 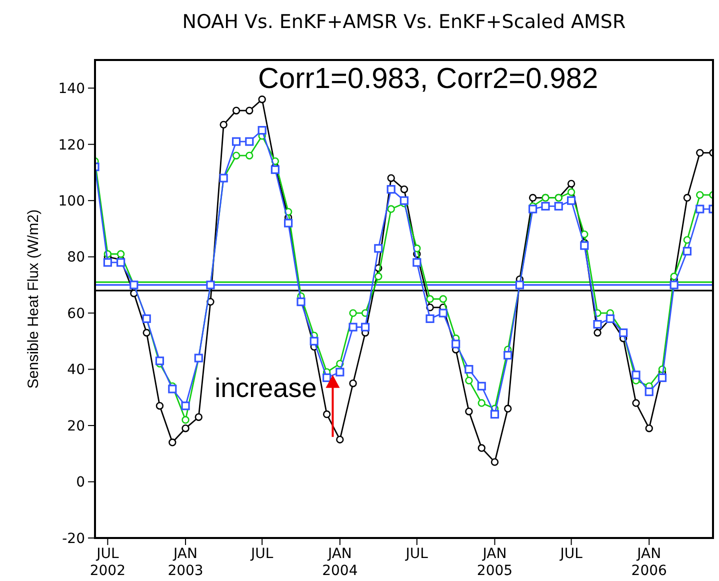 I want to click on x-tick-label: JAN 2004, so click(x=340, y=562).